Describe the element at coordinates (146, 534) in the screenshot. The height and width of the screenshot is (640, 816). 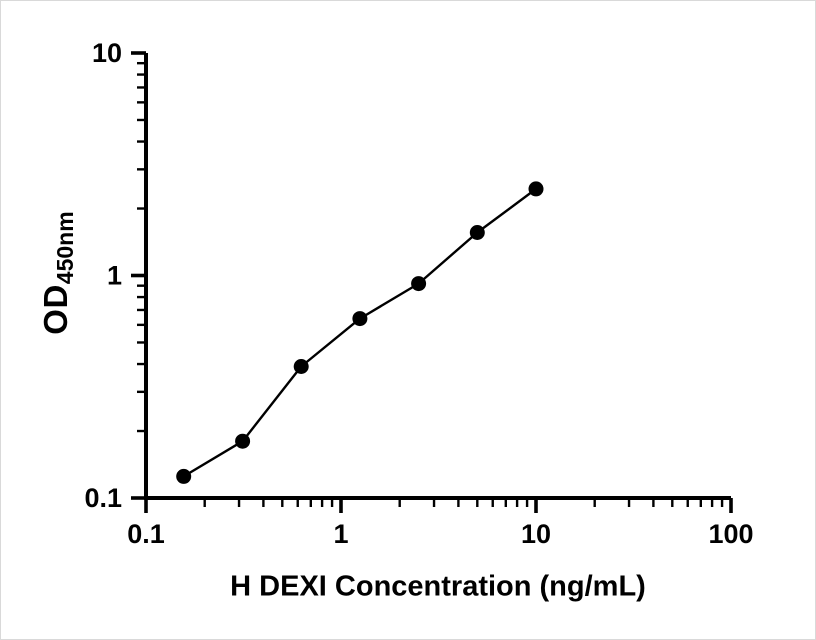
I see `x-tick-label: 0.1` at that location.